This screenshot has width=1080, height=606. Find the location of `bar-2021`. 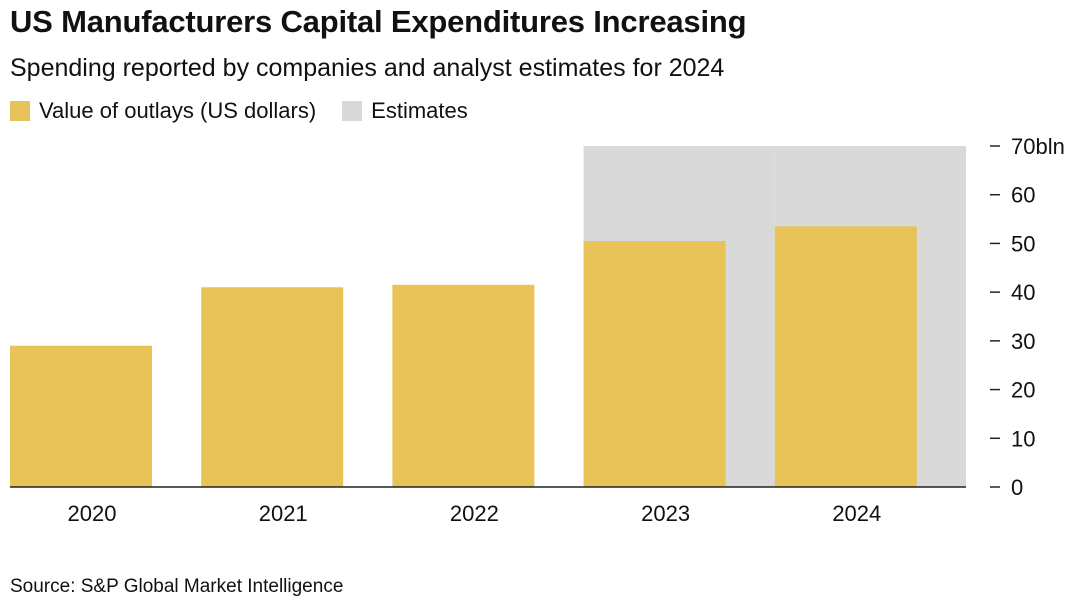

bar-2021 is located at coordinates (272, 387).